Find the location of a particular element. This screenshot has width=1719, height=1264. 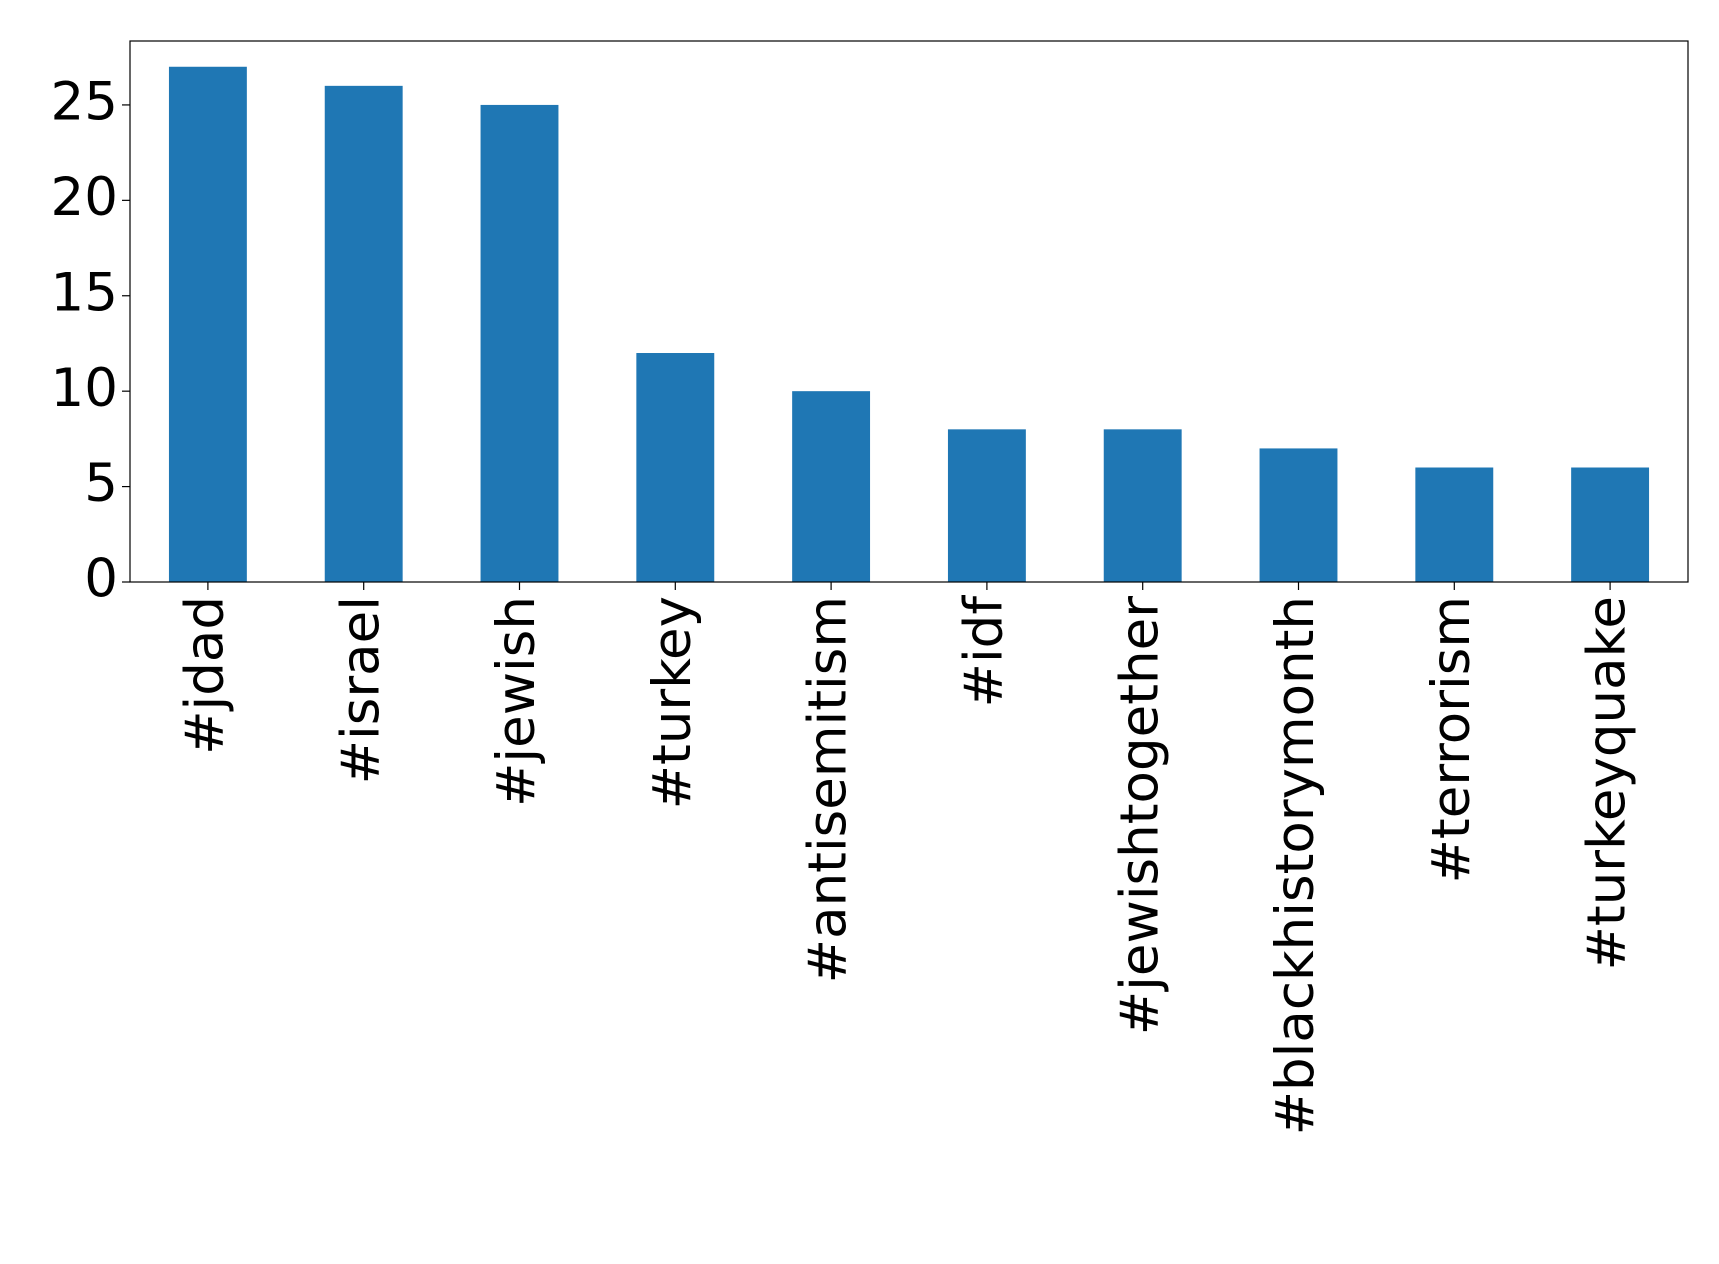

y-tick-label: 5 is located at coordinates (101, 483).